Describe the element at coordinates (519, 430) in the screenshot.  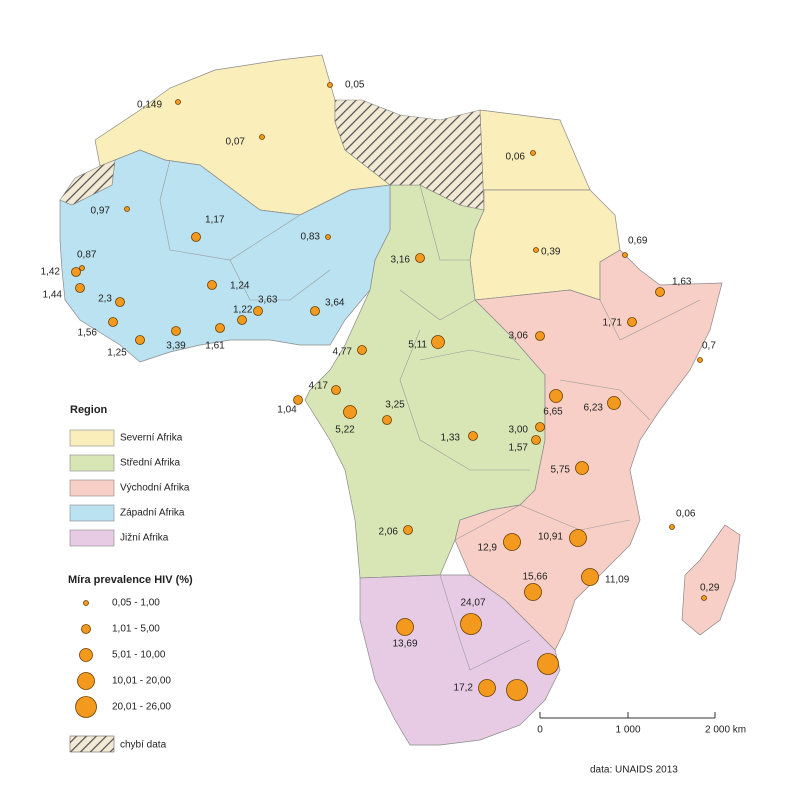
I see `prevalence-label: 3,00` at that location.